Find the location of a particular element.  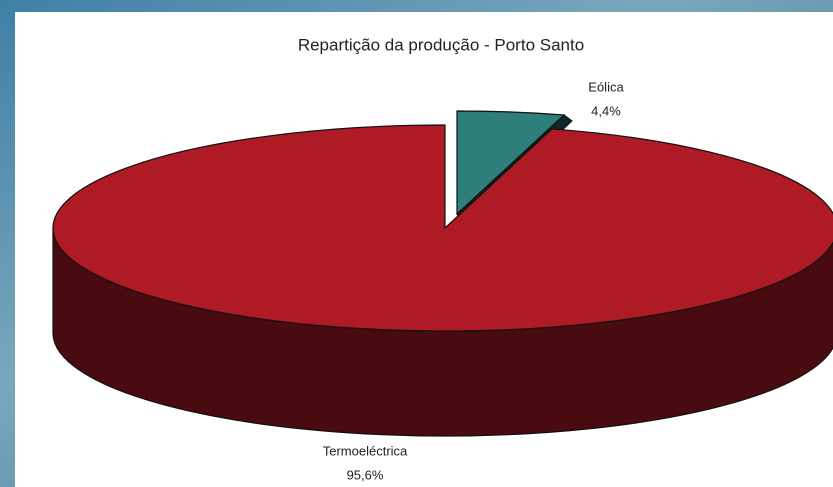

slice-value-label: 95,6% is located at coordinates (365, 474).